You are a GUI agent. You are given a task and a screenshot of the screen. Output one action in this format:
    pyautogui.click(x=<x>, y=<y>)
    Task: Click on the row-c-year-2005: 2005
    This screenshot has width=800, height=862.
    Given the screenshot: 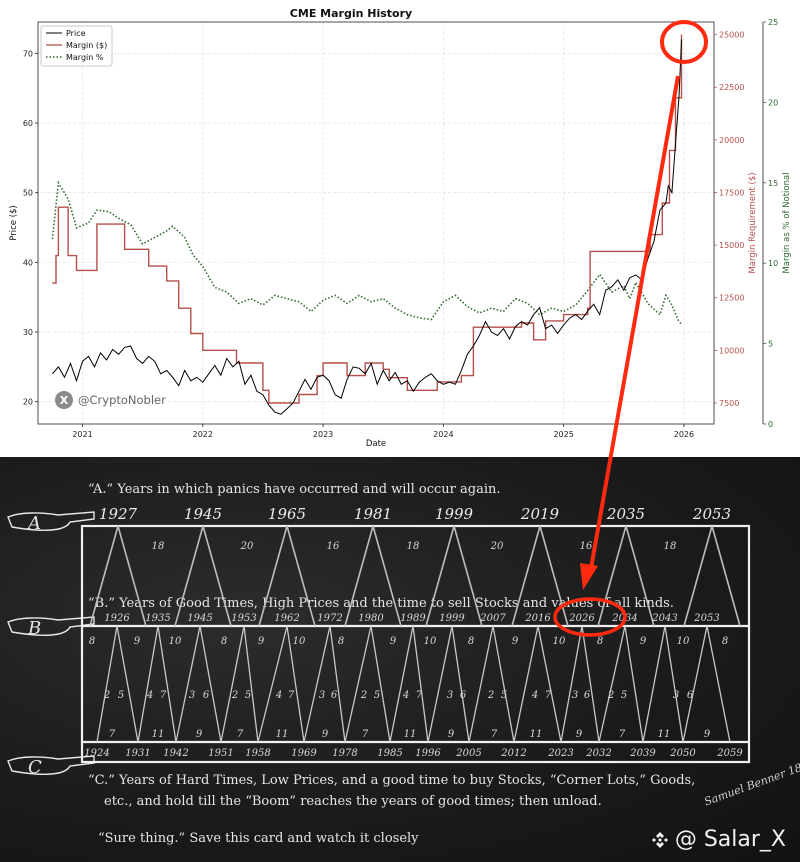 What is the action you would take?
    pyautogui.click(x=468, y=753)
    